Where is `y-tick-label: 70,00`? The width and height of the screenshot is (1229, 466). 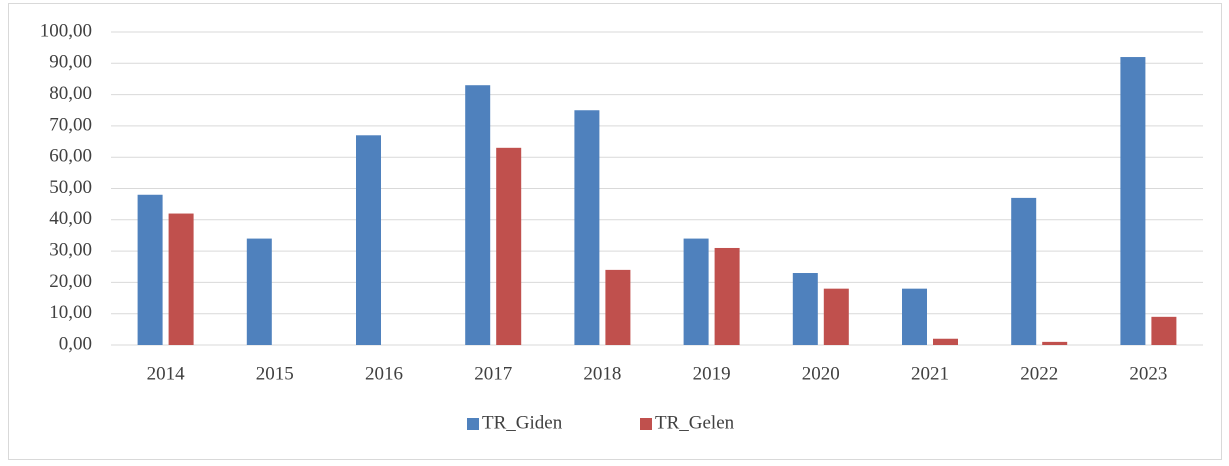
y-tick-label: 70,00 is located at coordinates (70, 124).